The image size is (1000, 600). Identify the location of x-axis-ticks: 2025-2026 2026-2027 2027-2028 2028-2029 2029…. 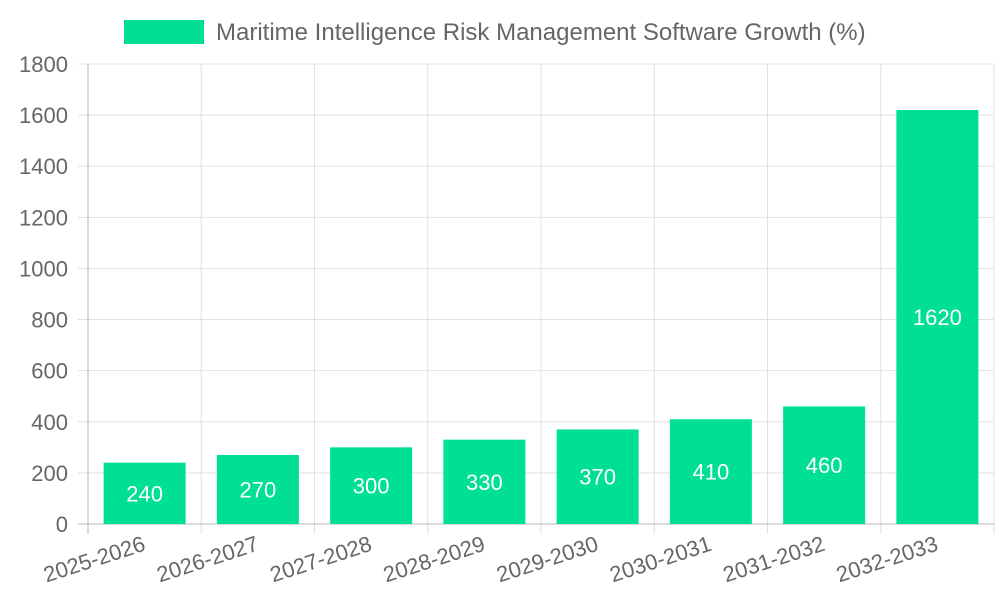
(490, 559).